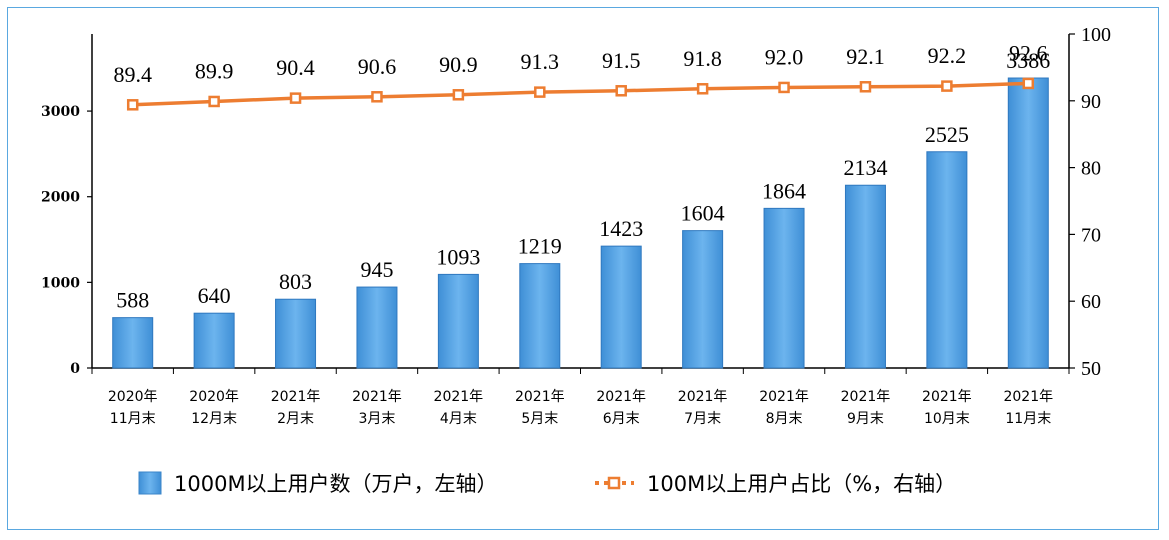  I want to click on line-value-label: 90.4, so click(295, 67).